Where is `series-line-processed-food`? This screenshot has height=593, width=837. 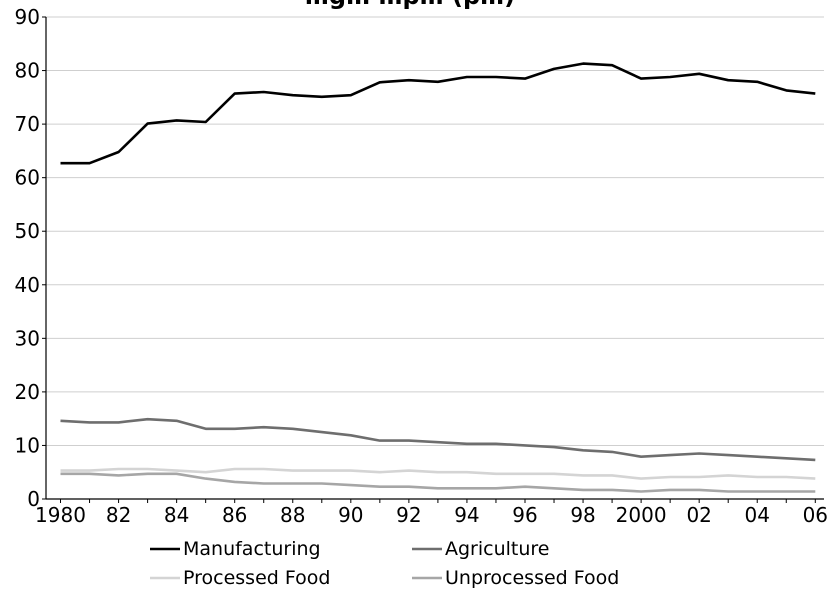
series-line-processed-food is located at coordinates (438, 473).